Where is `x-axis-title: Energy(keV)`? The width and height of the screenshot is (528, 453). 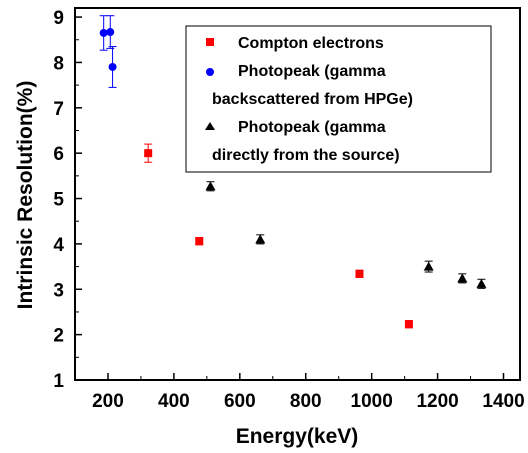
x-axis-title: Energy(keV) is located at coordinates (297, 436).